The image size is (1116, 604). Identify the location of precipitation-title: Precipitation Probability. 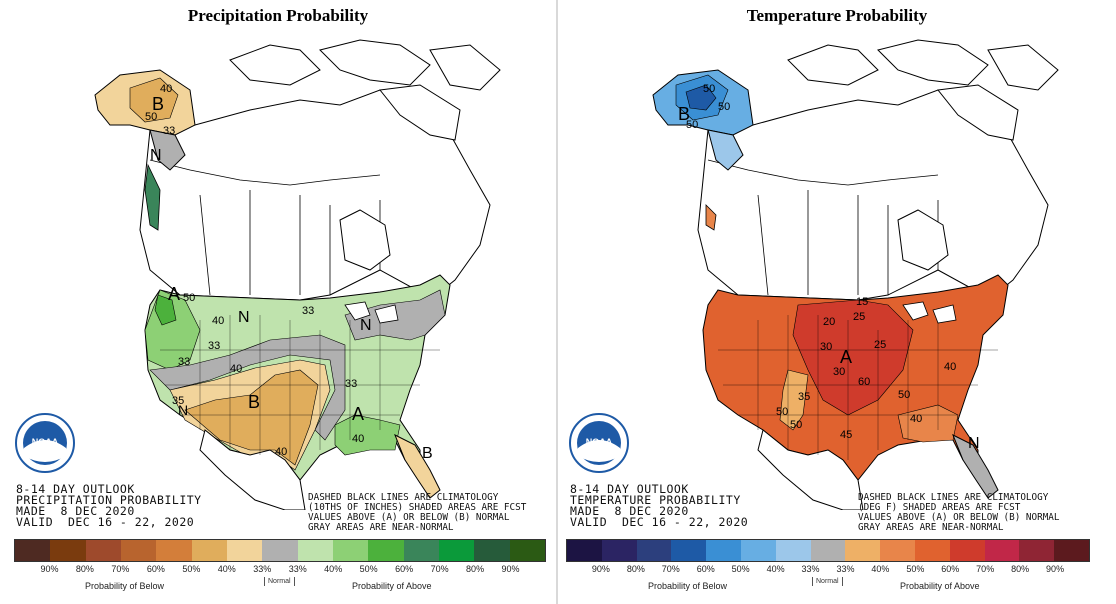
(278, 15).